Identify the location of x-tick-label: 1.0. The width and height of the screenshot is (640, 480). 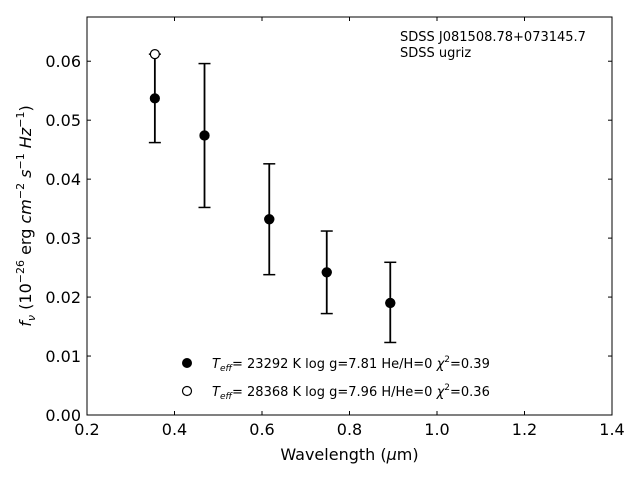
(436, 429).